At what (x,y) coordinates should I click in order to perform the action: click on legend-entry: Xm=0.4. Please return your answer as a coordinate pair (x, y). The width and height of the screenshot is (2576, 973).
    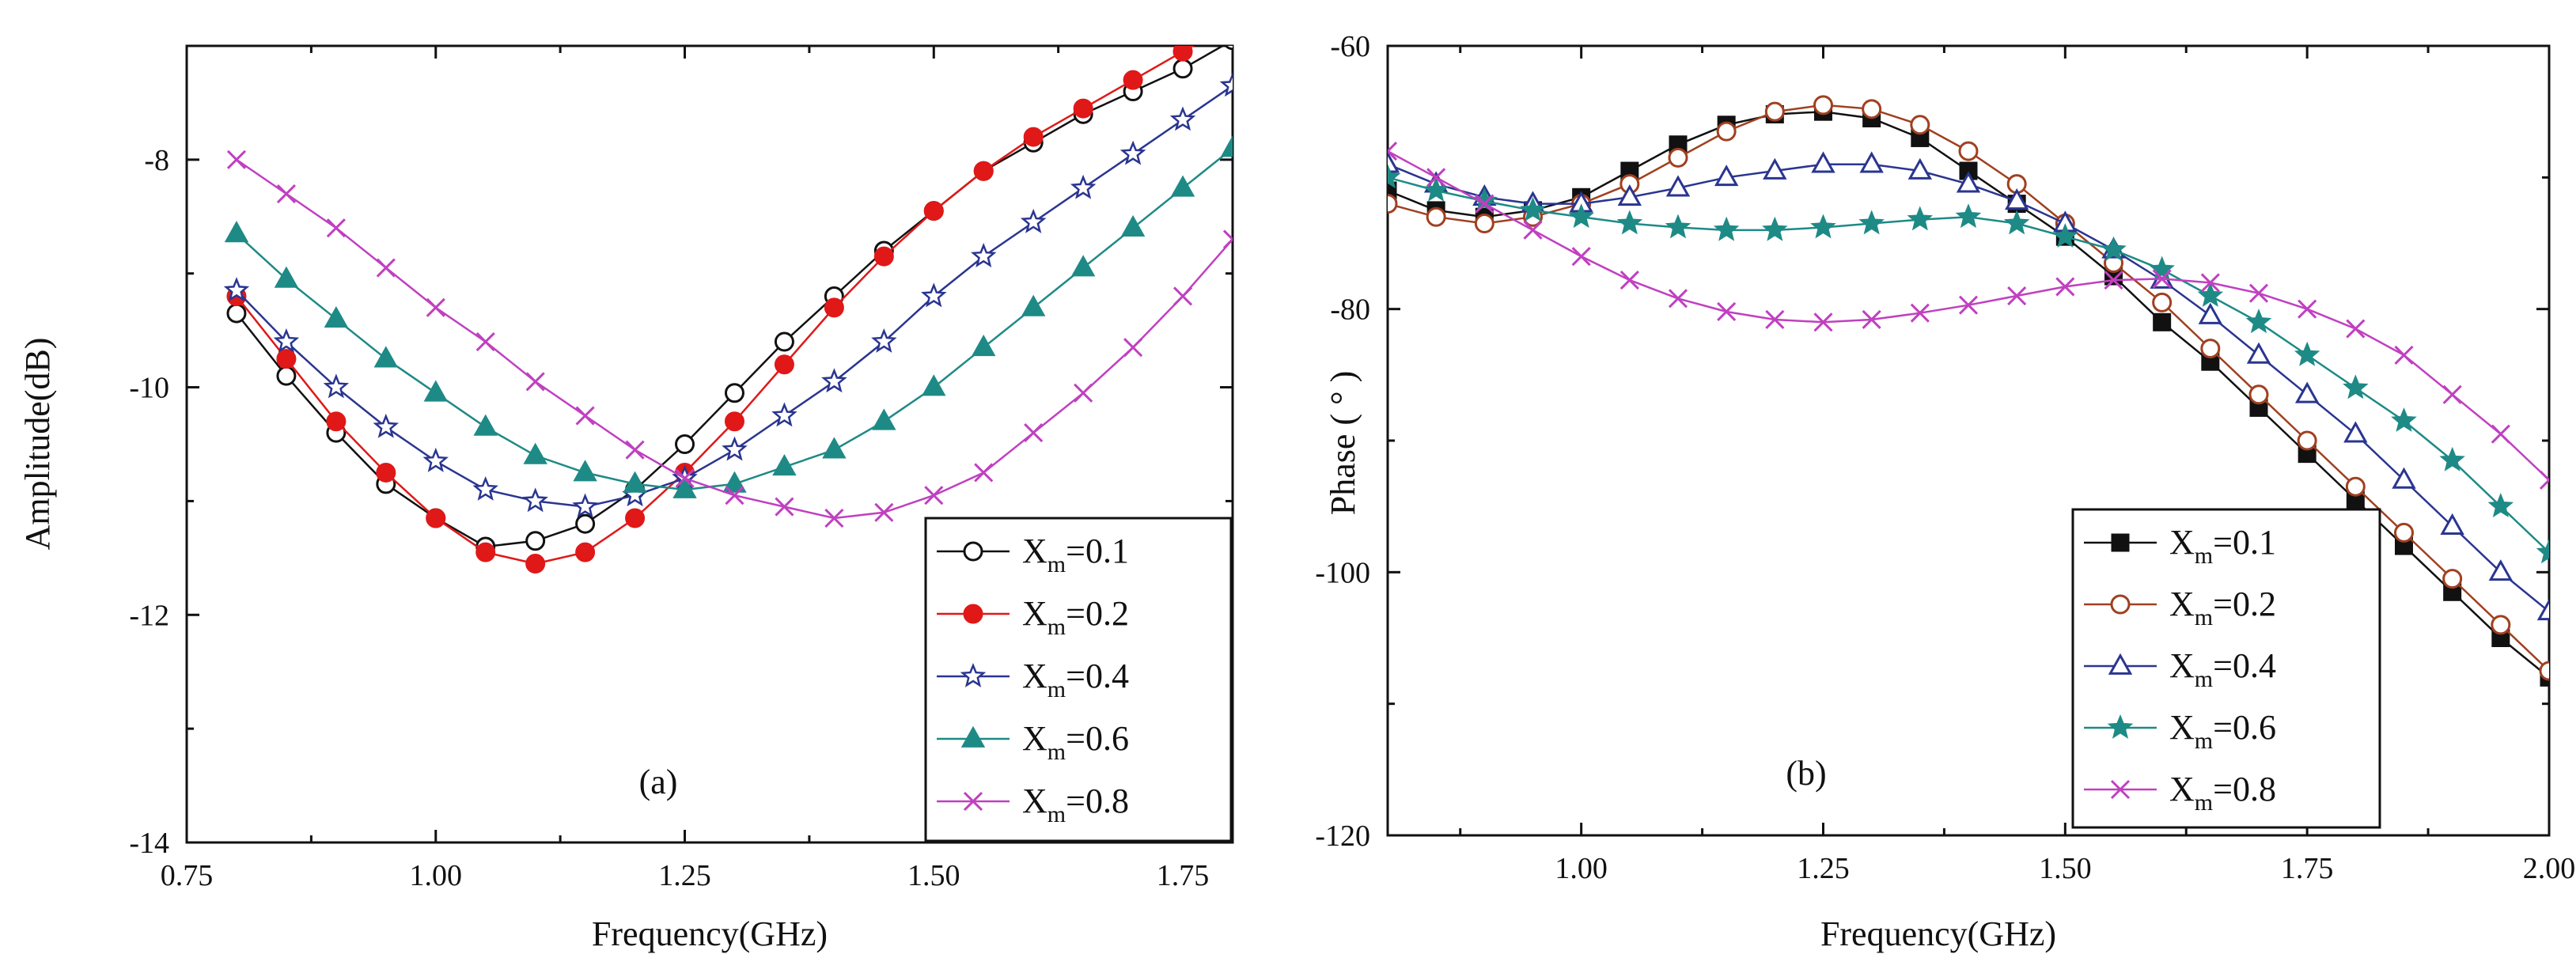
    Looking at the image, I should click on (1033, 679).